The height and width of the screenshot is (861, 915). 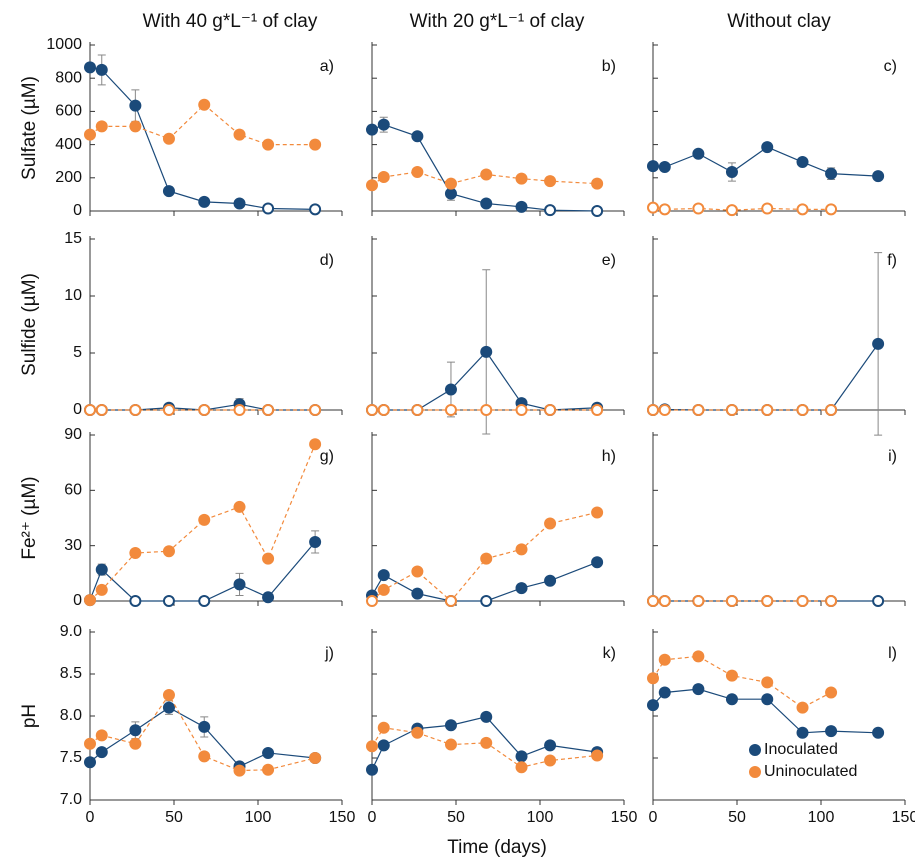 I want to click on panel-label: g), so click(x=327, y=456).